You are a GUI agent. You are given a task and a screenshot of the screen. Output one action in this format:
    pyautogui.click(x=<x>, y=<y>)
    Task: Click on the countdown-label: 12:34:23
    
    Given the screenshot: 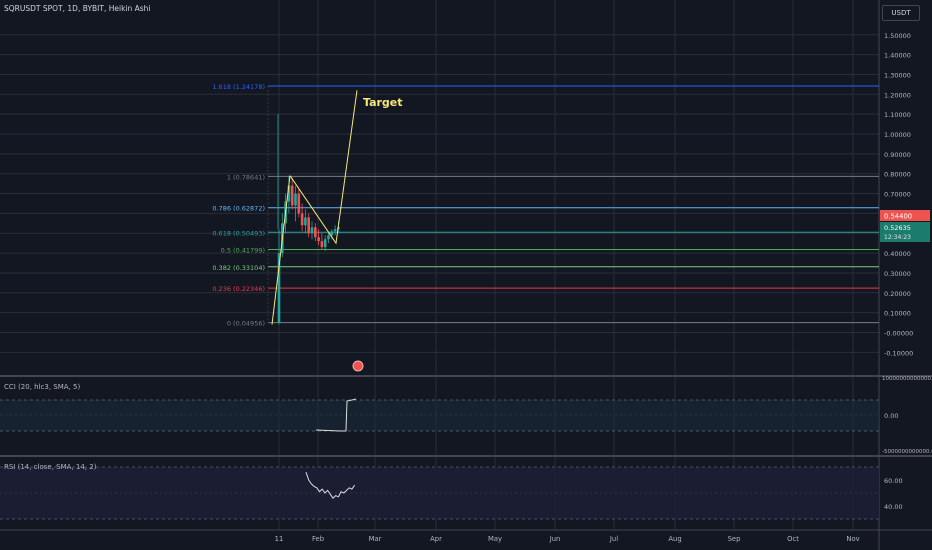 What is the action you would take?
    pyautogui.click(x=897, y=237)
    